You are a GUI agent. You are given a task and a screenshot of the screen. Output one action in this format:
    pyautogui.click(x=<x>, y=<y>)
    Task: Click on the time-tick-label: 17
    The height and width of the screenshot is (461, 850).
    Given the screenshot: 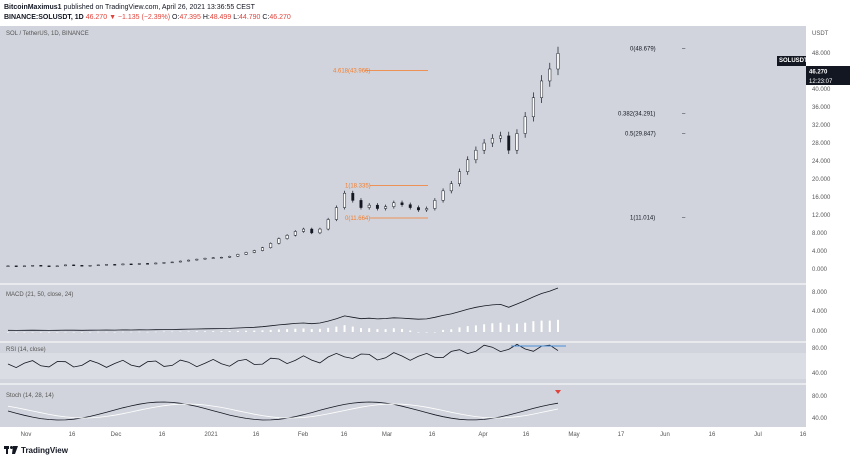 What is the action you would take?
    pyautogui.click(x=621, y=435)
    